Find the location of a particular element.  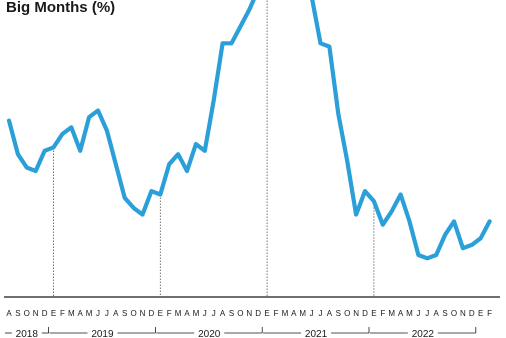

year-label: 2020 is located at coordinates (209, 333).